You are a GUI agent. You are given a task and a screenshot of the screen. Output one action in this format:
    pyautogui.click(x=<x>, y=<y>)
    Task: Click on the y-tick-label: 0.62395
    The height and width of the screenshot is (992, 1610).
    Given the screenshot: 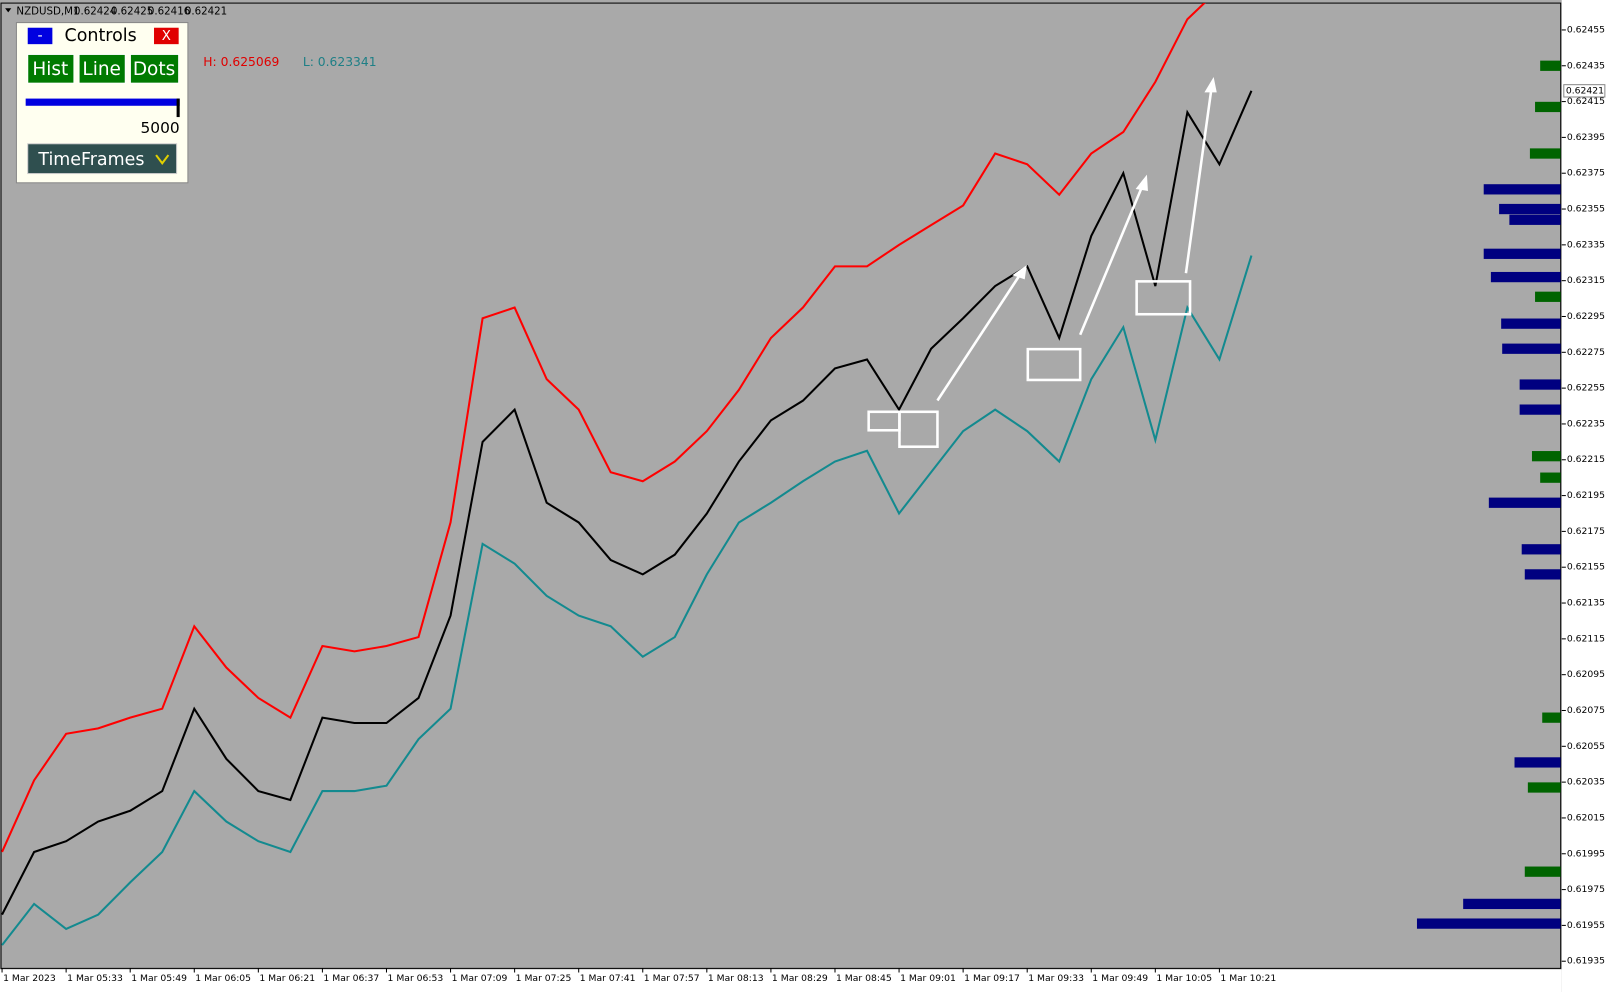 What is the action you would take?
    pyautogui.click(x=1586, y=137)
    